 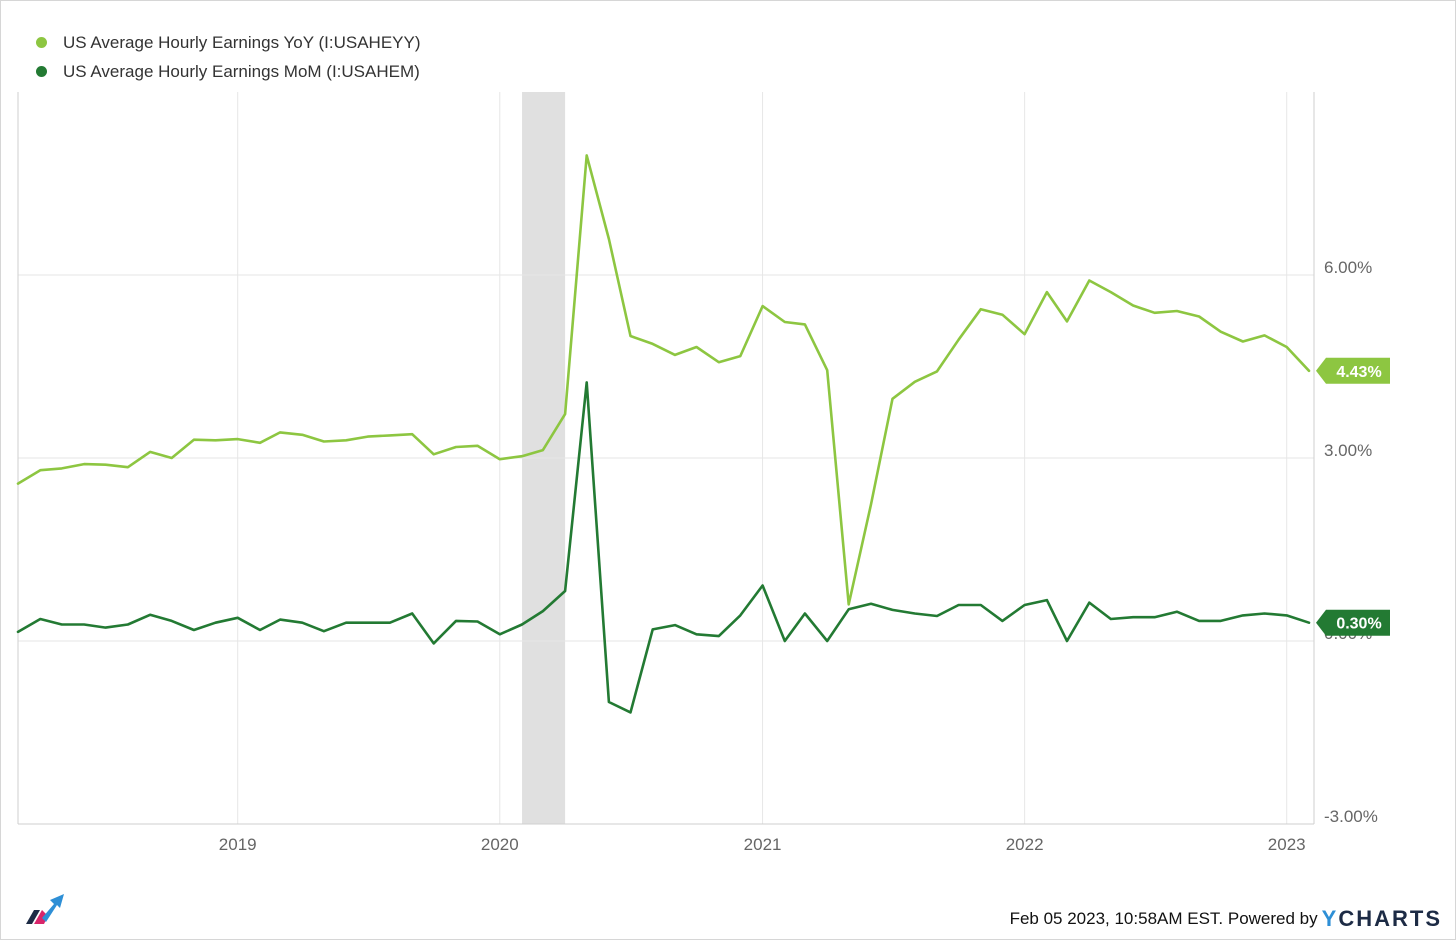 I want to click on x-axis: 2019 2020 2021 2022 2023, so click(x=762, y=844).